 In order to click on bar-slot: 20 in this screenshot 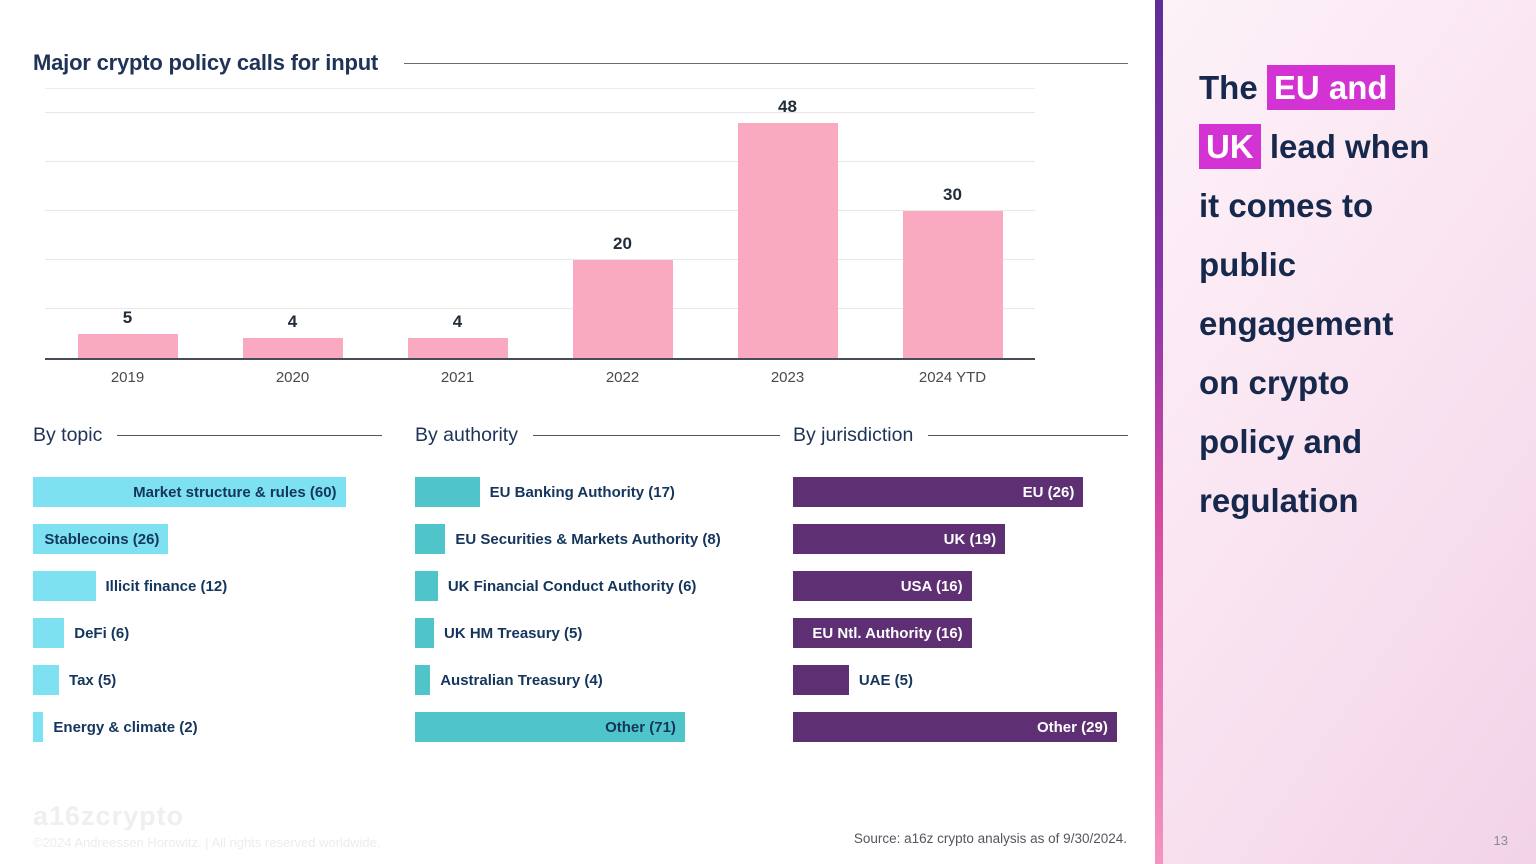, I will do `click(622, 223)`.